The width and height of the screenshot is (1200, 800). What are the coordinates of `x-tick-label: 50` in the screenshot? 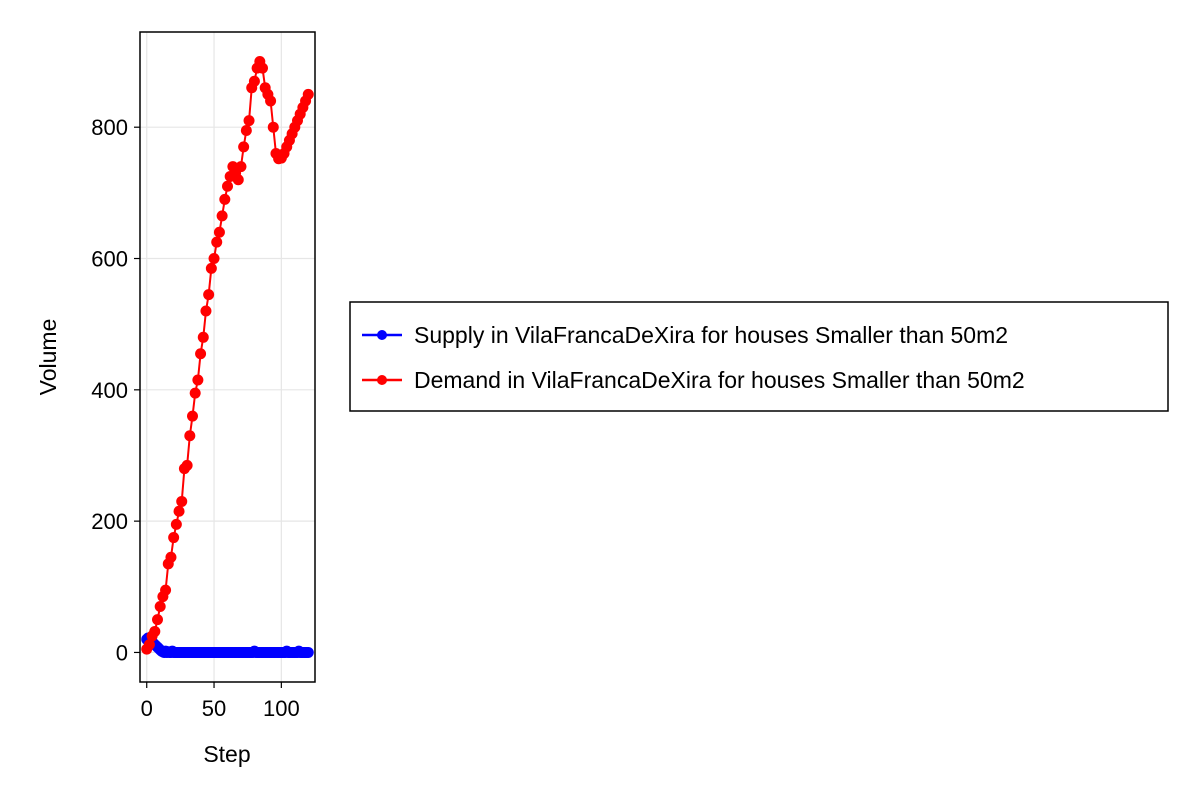 It's located at (214, 708).